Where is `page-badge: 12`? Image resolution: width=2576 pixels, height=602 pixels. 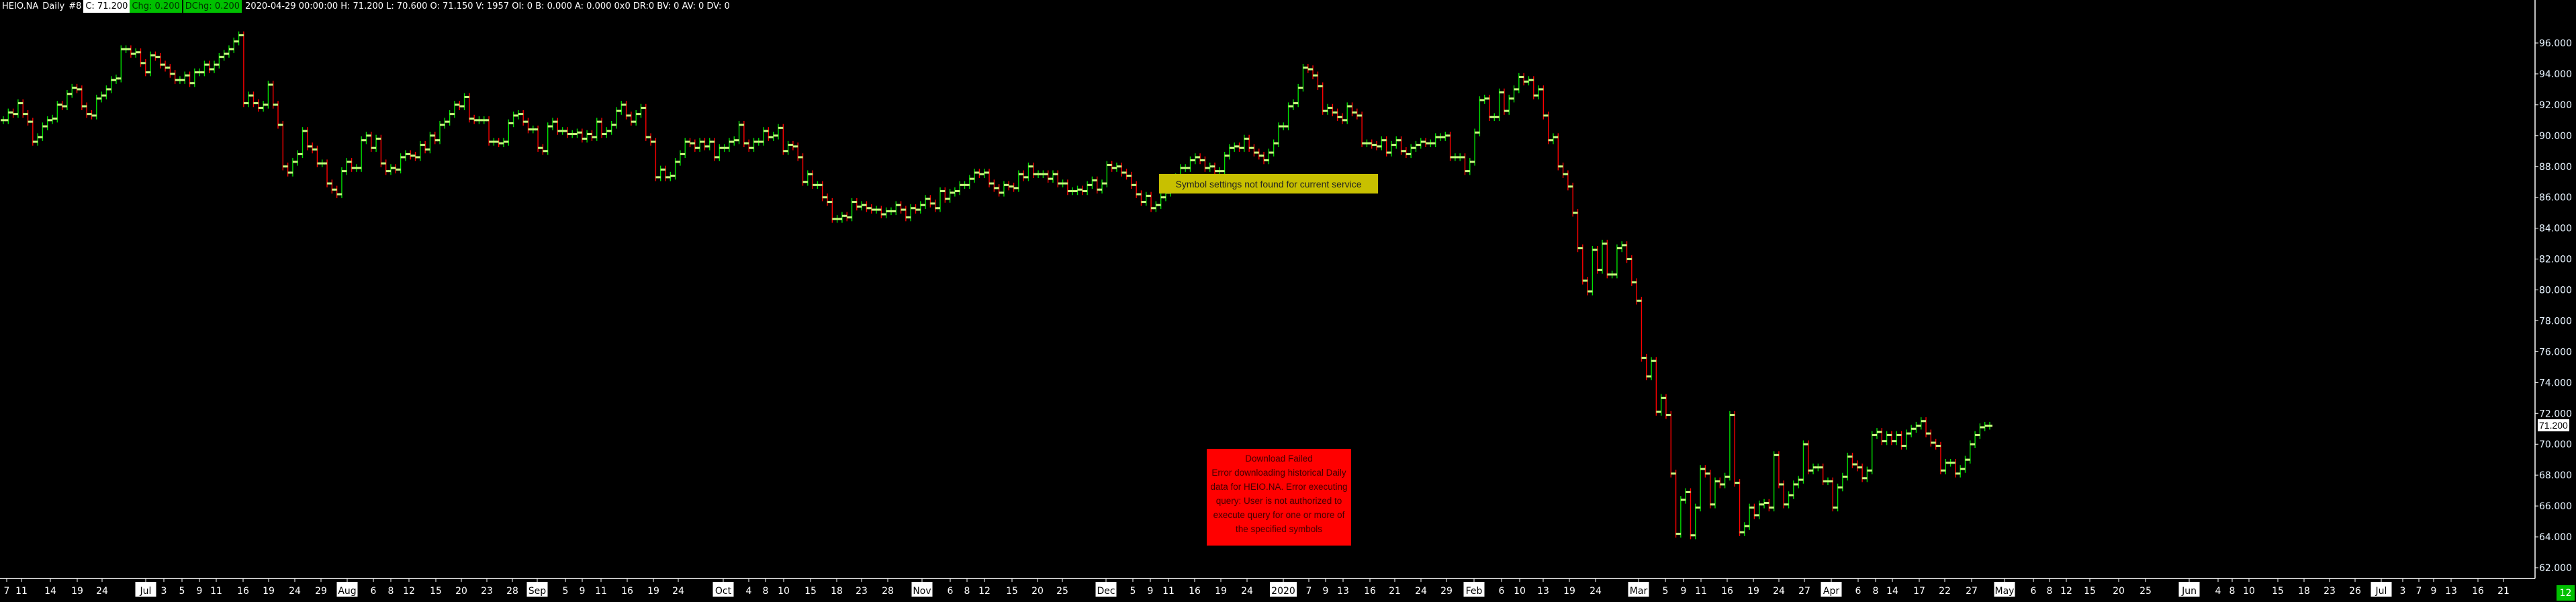
page-badge: 12 is located at coordinates (2566, 593).